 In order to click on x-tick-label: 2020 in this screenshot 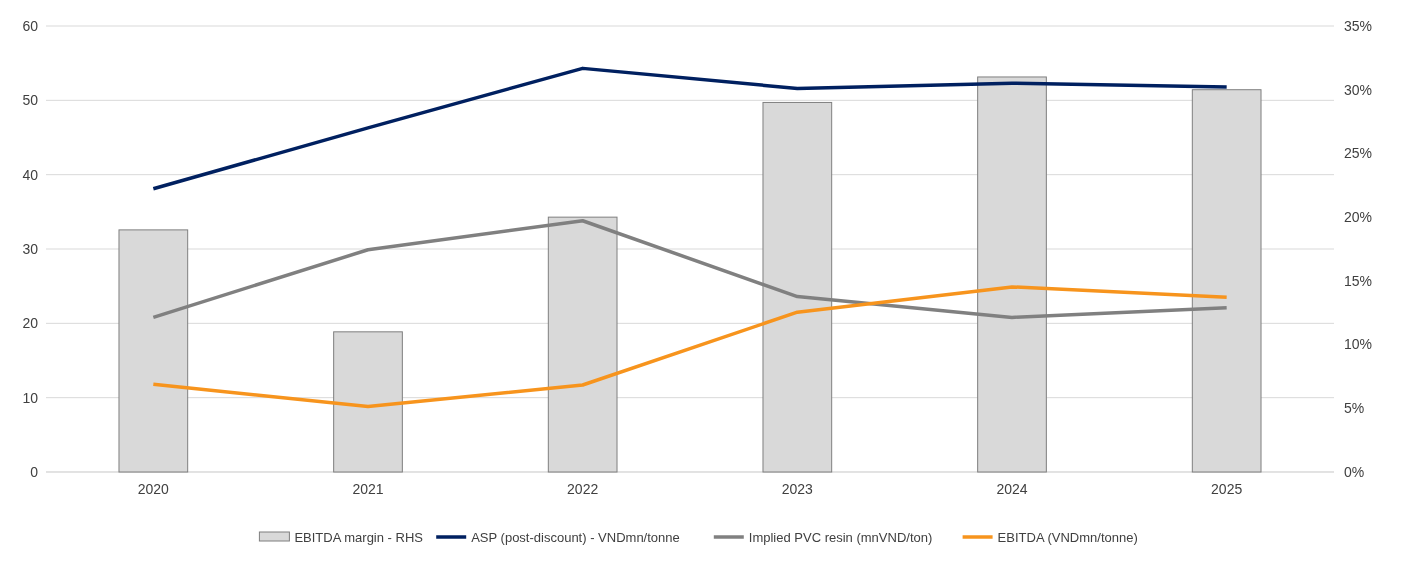, I will do `click(153, 489)`.